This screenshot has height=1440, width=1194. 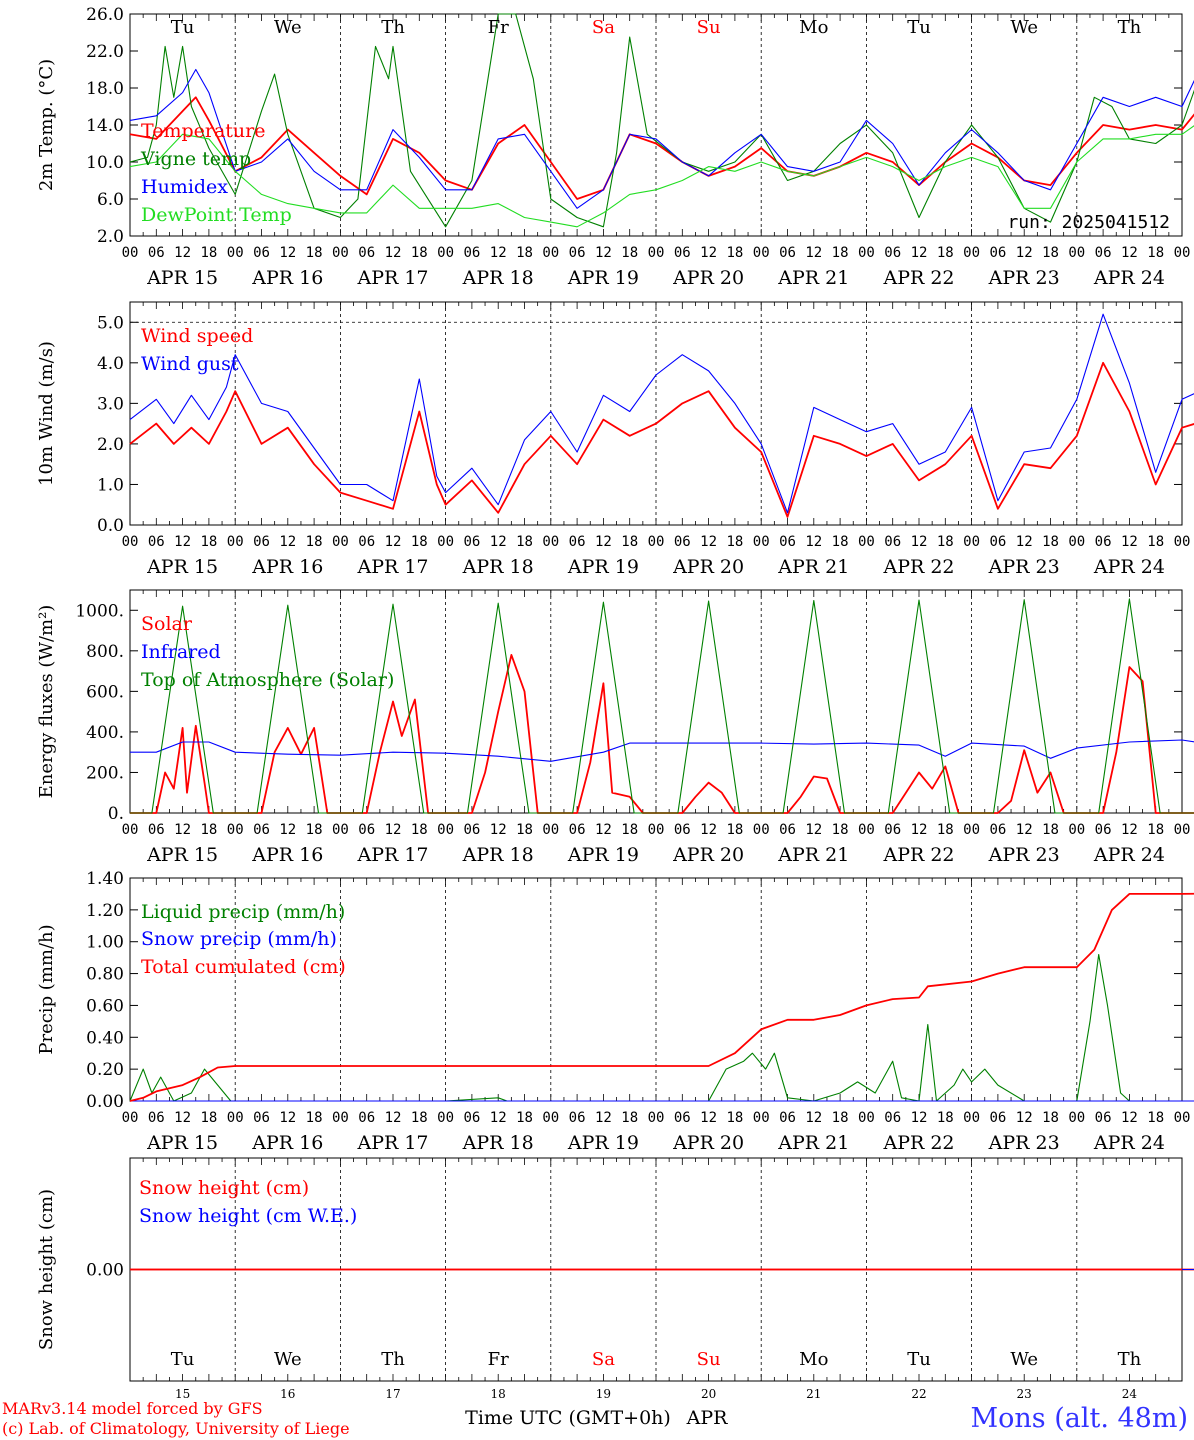 I want to click on y-tick-label: 2.0, so click(x=110, y=237).